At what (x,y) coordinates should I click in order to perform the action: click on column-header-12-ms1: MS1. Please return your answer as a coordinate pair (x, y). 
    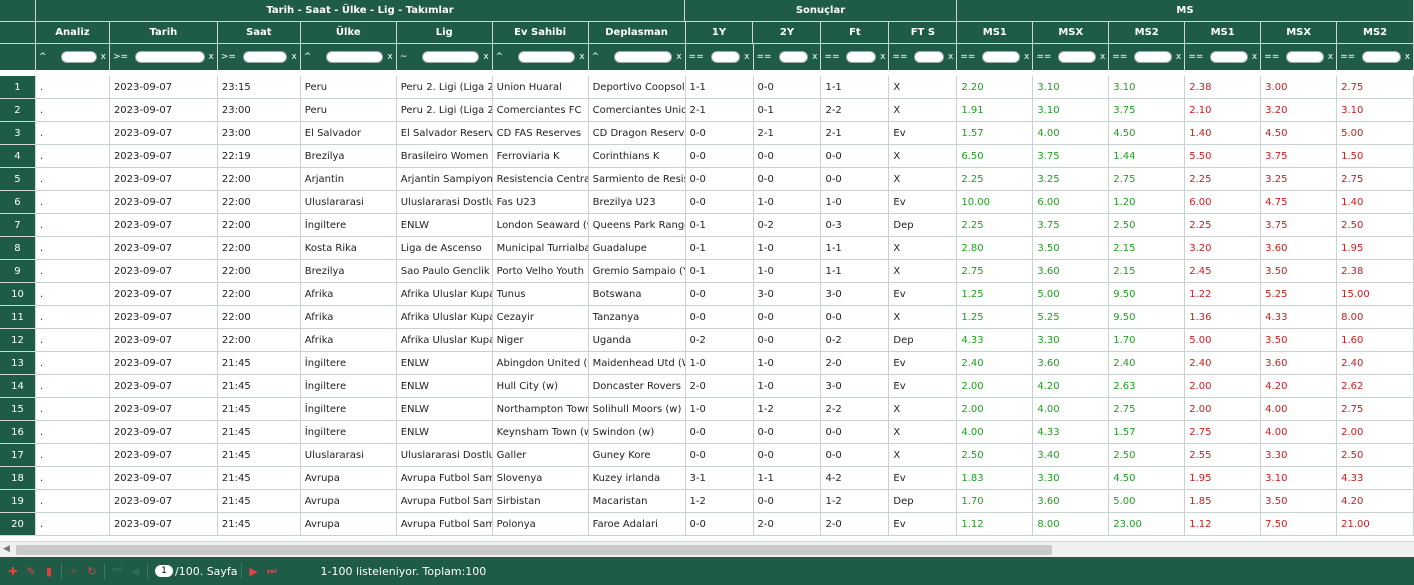
    Looking at the image, I should click on (995, 33).